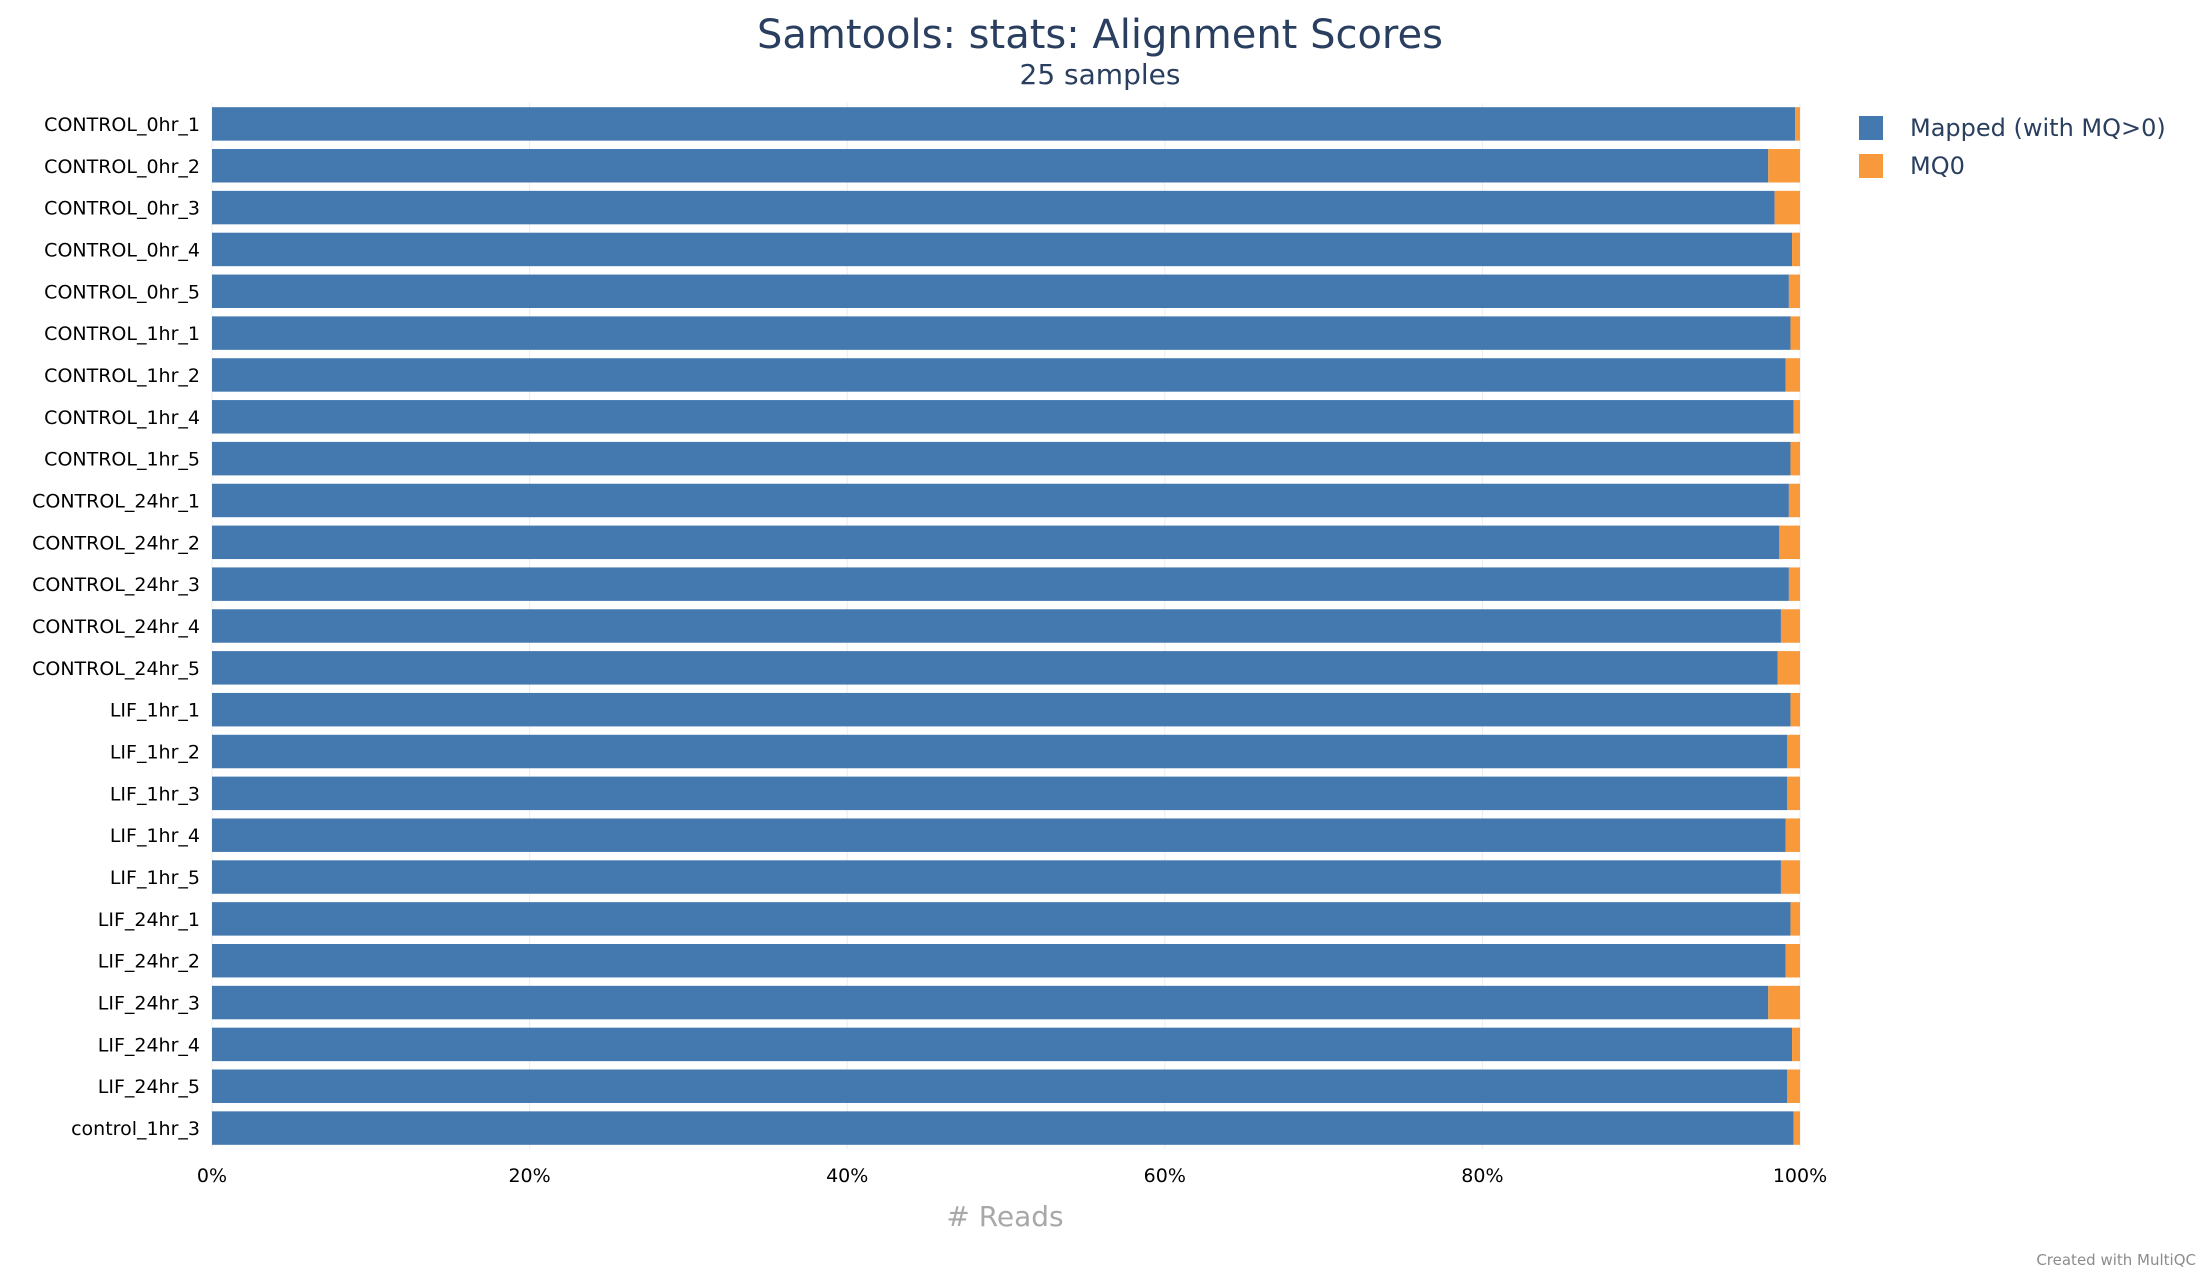 The width and height of the screenshot is (2200, 1280). Describe the element at coordinates (122, 418) in the screenshot. I see `category-label: CONTROL_1hr_4` at that location.